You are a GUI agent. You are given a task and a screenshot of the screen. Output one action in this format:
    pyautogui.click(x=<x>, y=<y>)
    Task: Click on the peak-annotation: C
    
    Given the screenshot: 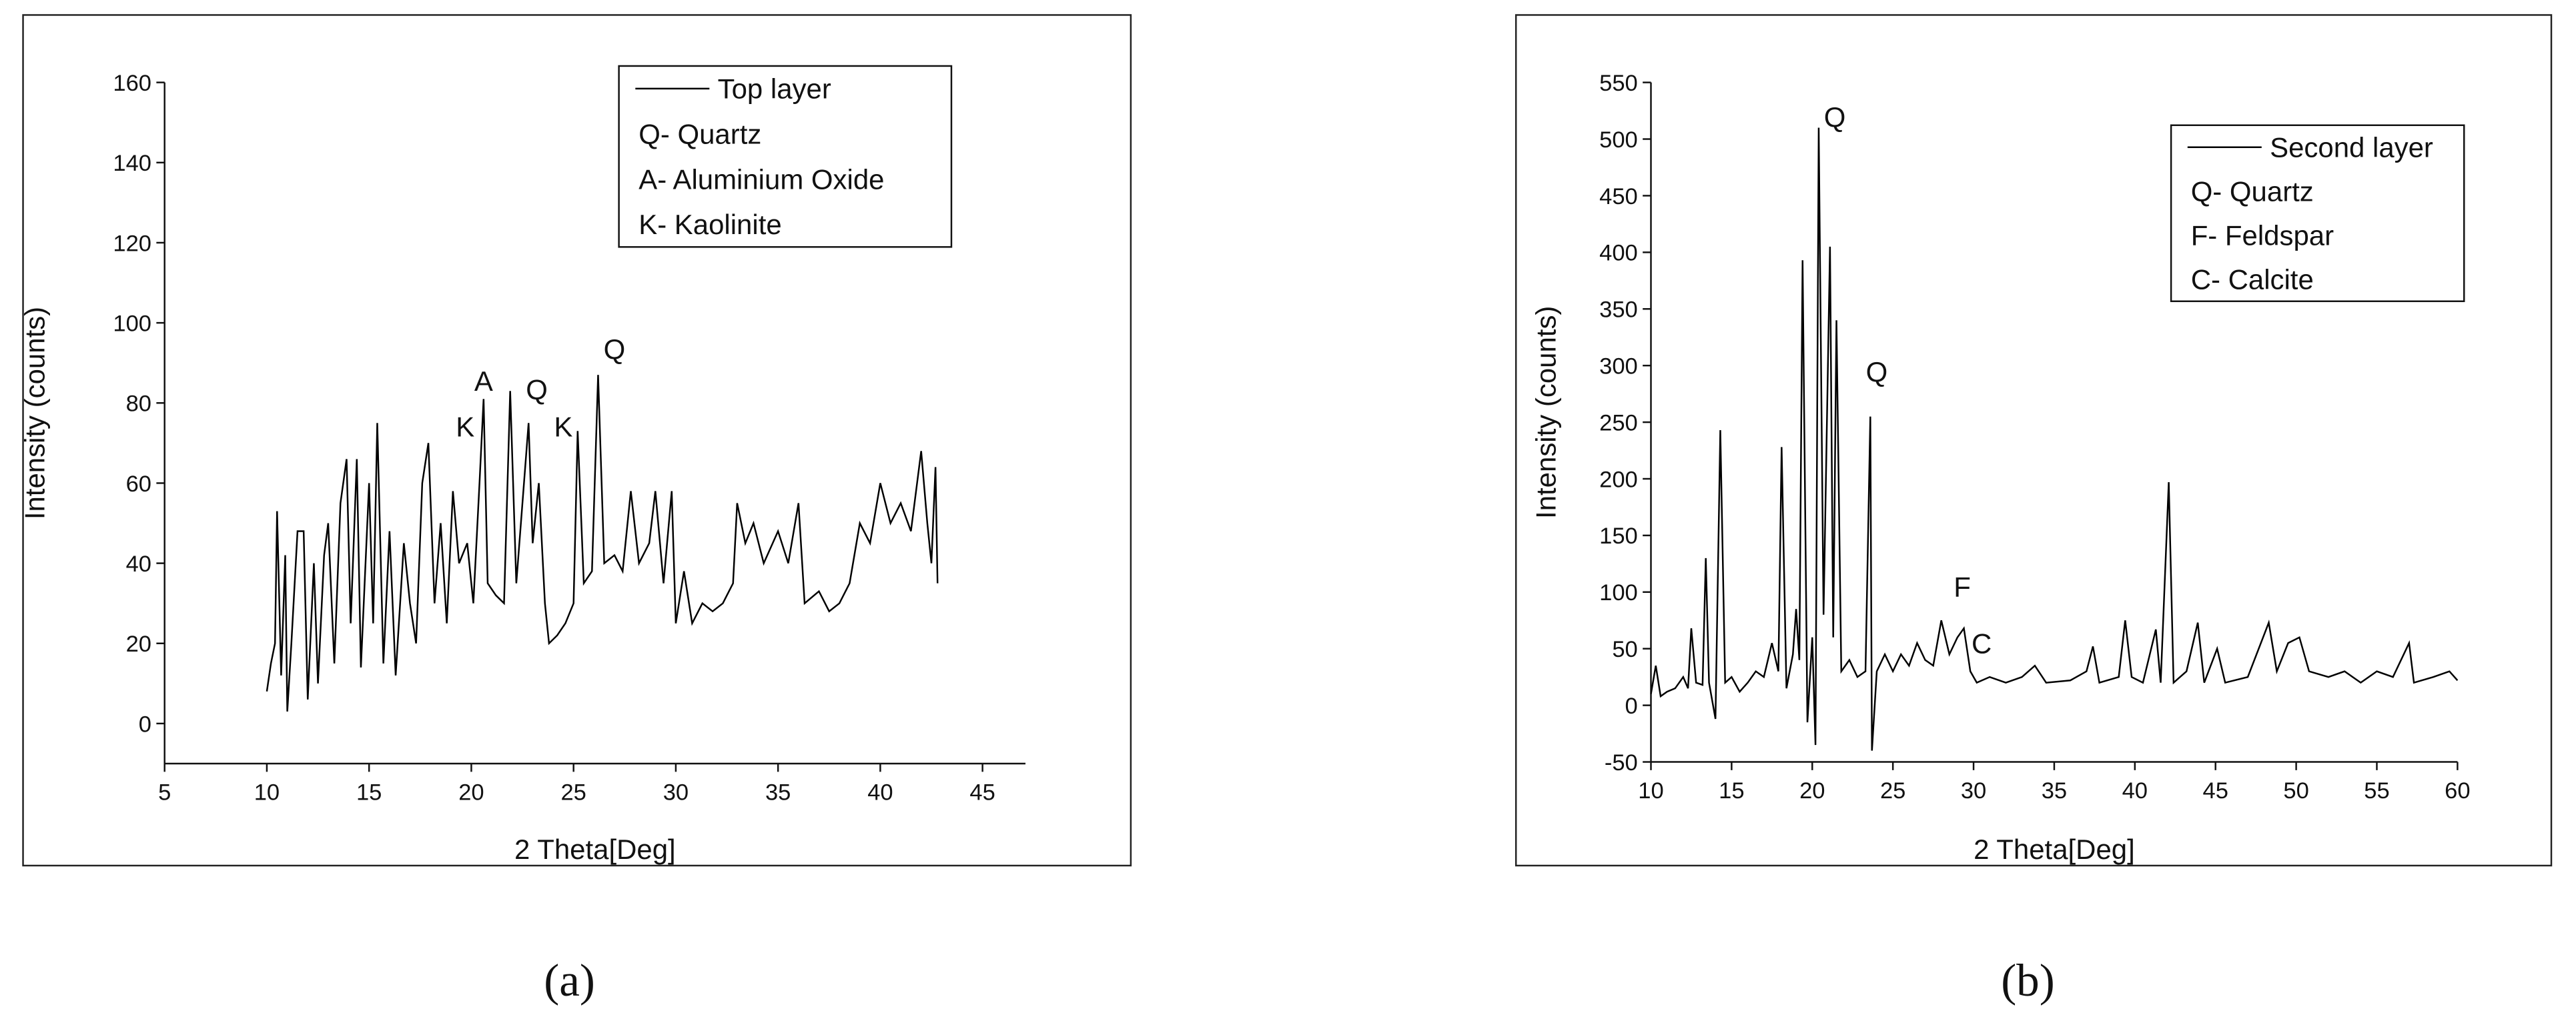 What is the action you would take?
    pyautogui.click(x=1982, y=644)
    